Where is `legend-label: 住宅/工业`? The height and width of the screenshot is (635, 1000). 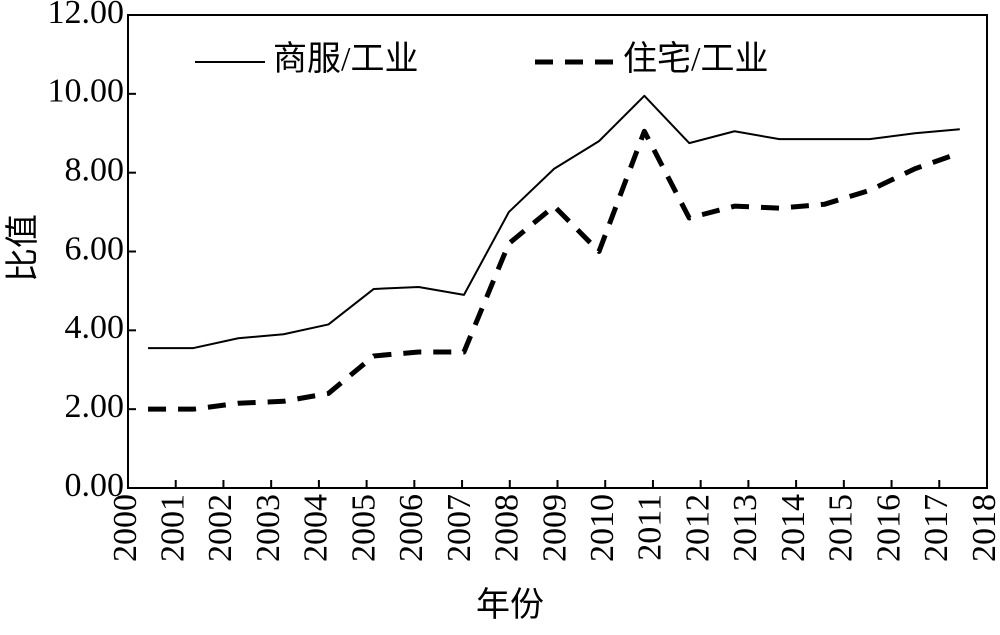
legend-label: 住宅/工业 is located at coordinates (695, 59).